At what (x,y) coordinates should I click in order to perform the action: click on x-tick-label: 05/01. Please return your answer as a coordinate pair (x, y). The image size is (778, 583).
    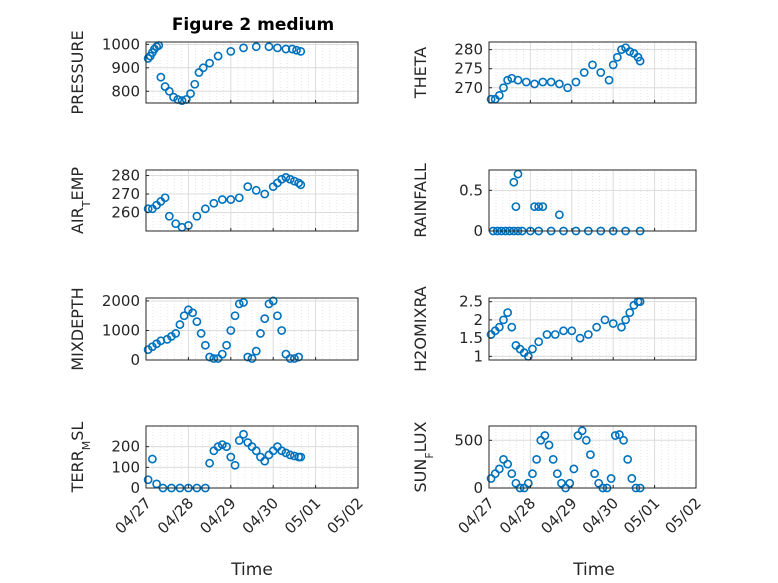
    Looking at the image, I should click on (302, 515).